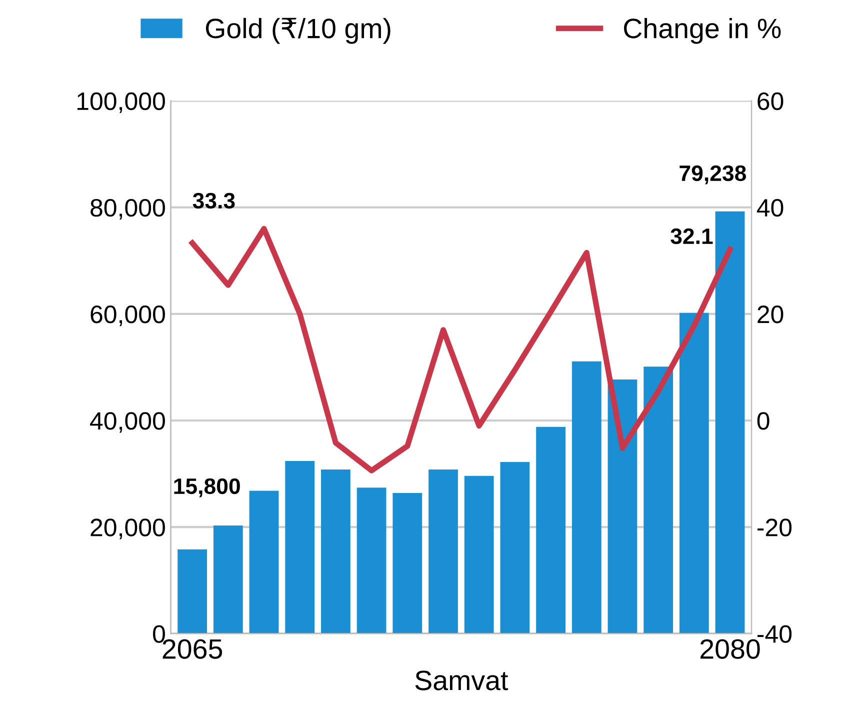  What do you see at coordinates (192, 649) in the screenshot?
I see `x-tick-label: 2065` at bounding box center [192, 649].